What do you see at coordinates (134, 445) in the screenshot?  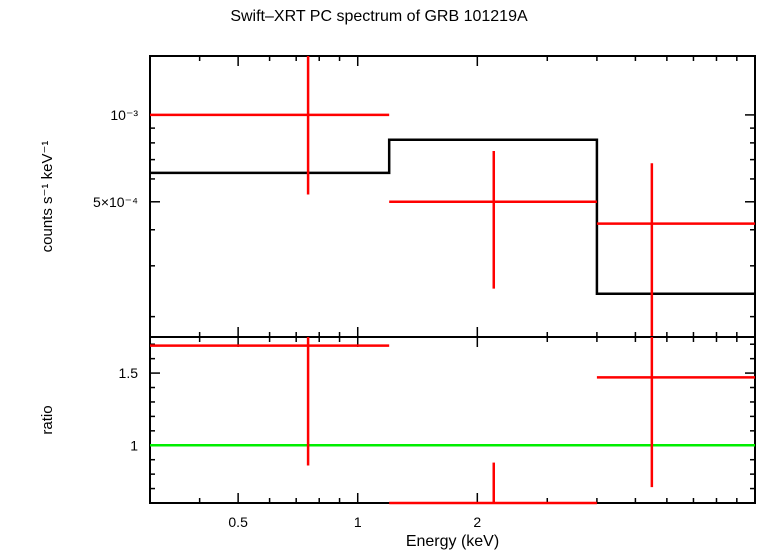 I see `y-tick-label: 1` at bounding box center [134, 445].